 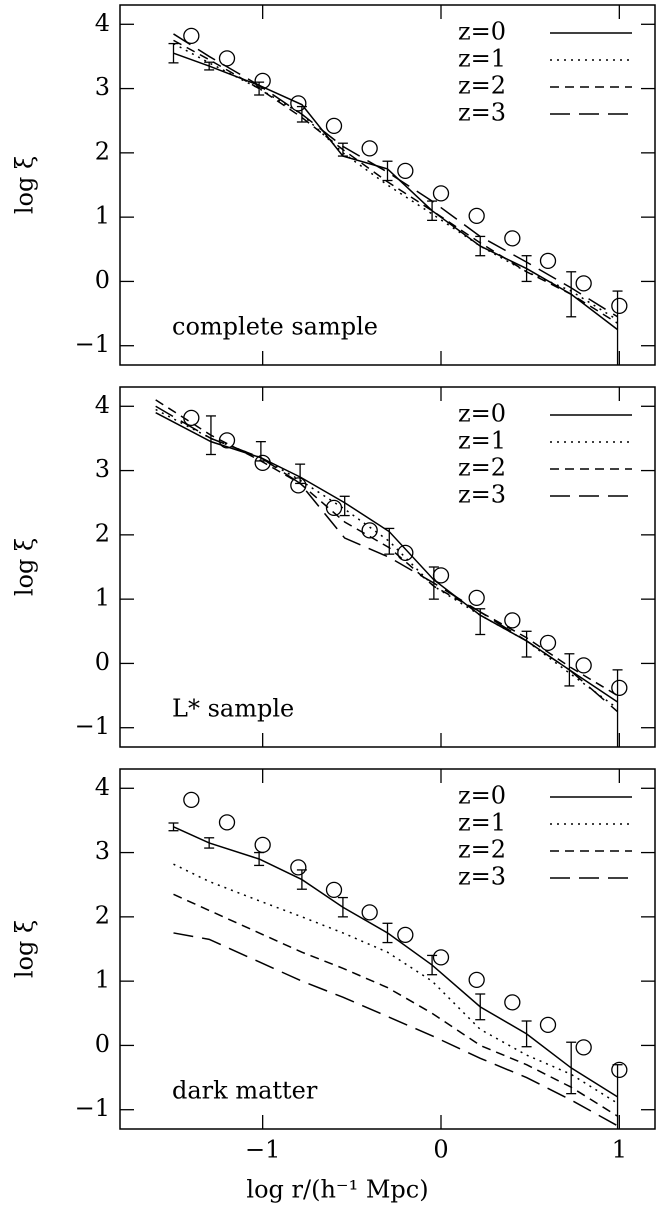 I want to click on annotation: dark matter, so click(x=245, y=1091).